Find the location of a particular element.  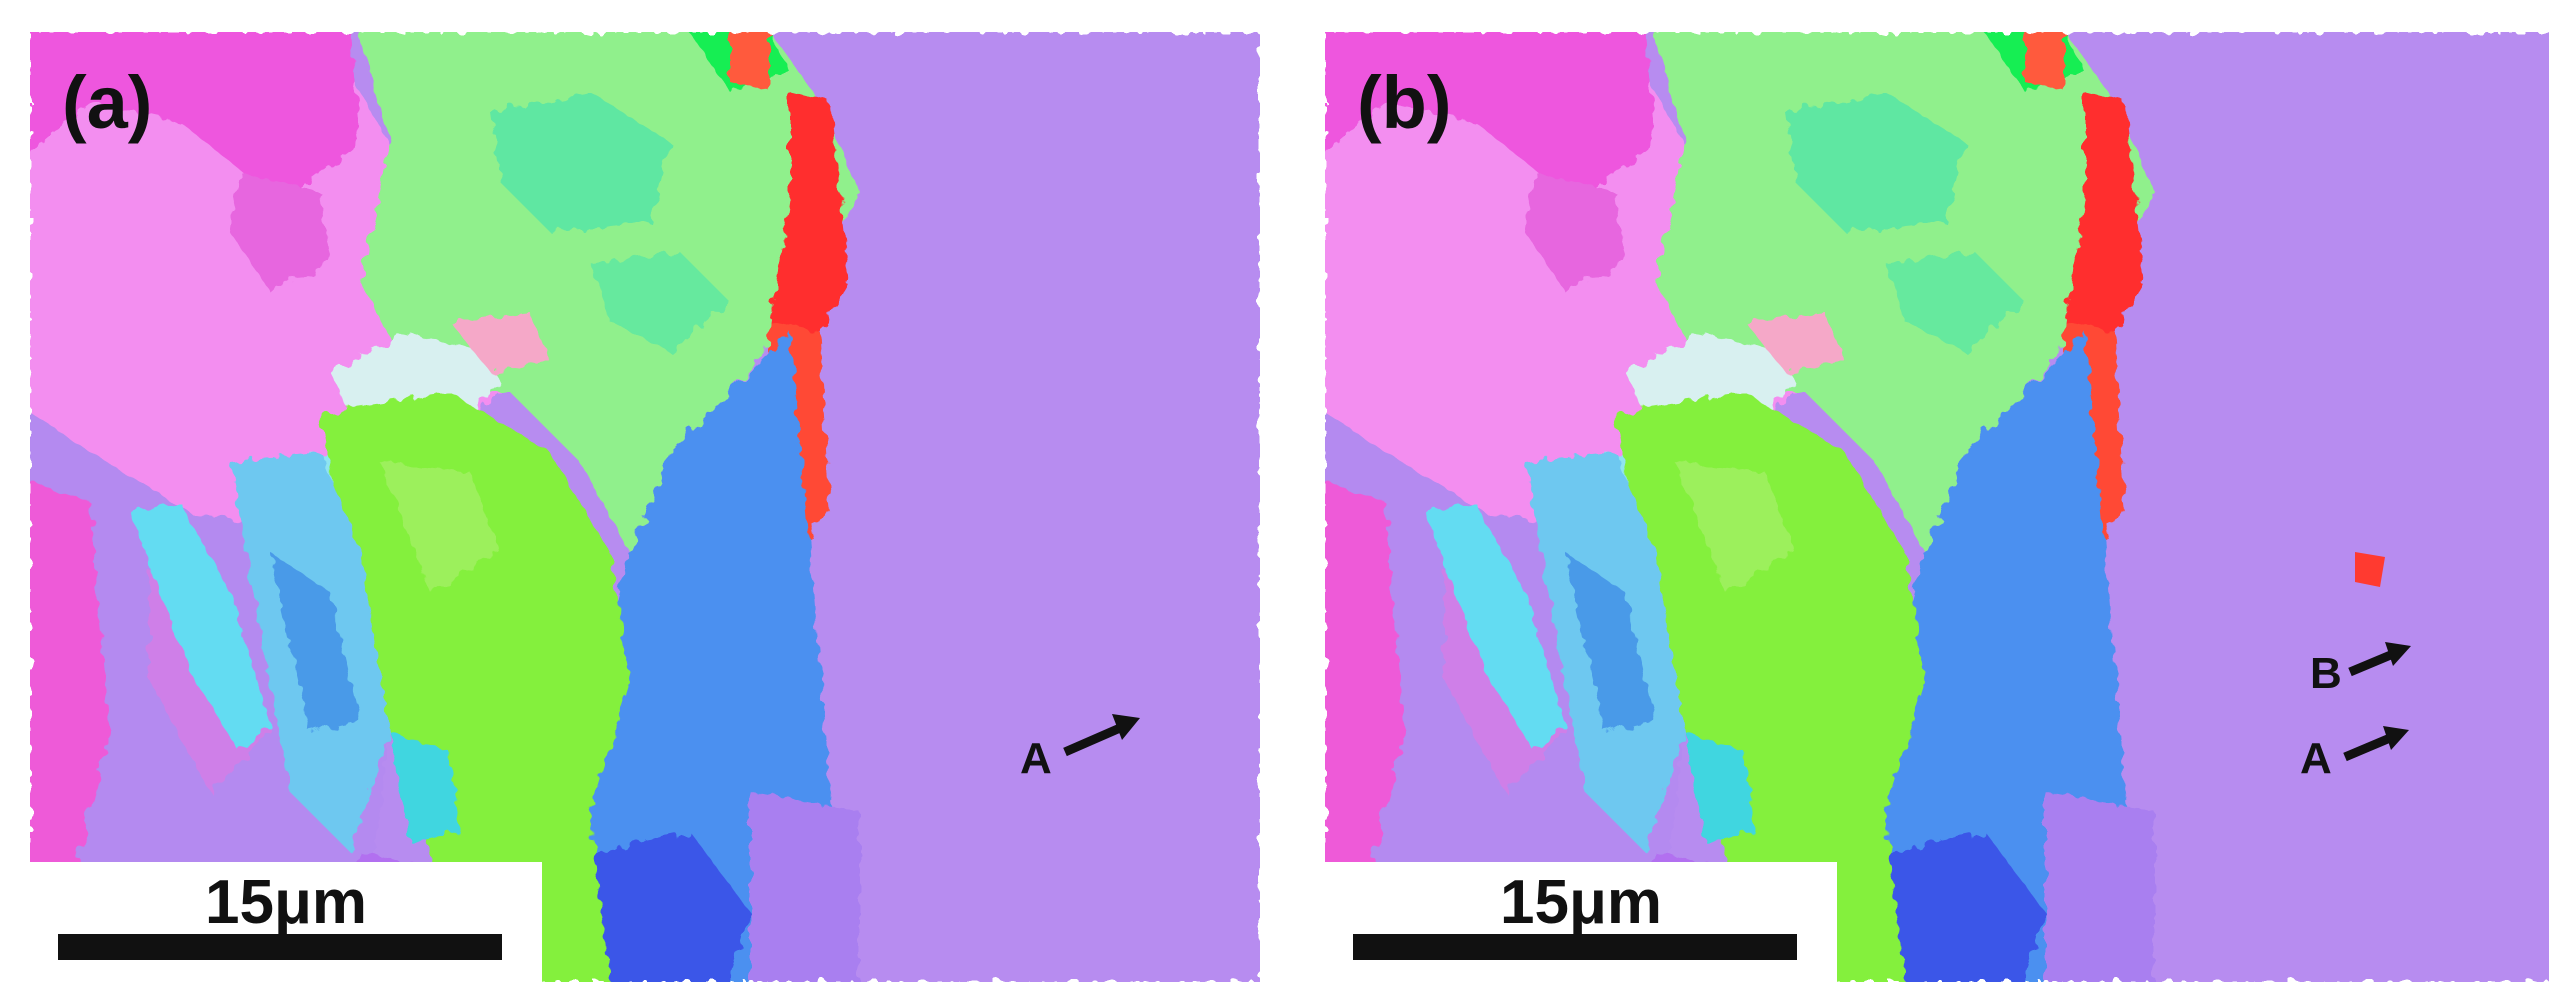

marker-b-label: B is located at coordinates (2326, 673).